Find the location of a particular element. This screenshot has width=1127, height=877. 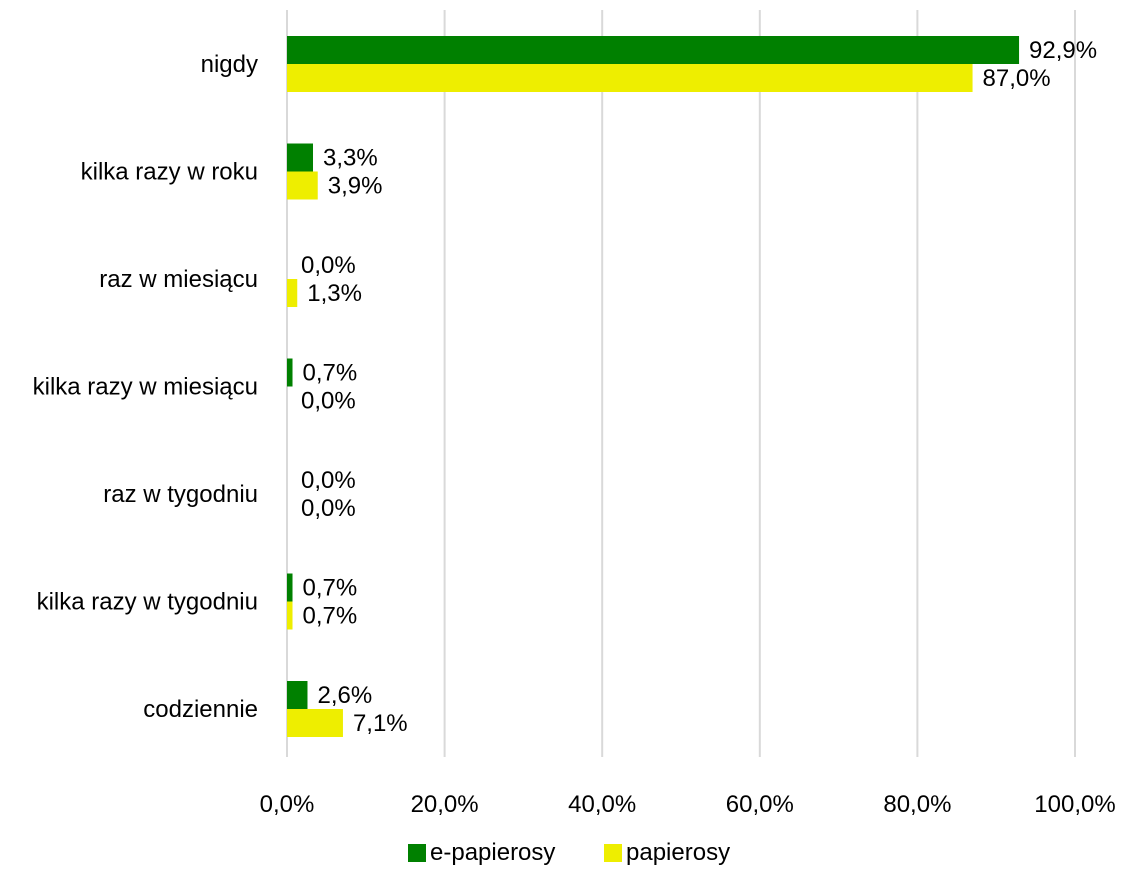

category-label: kilka razy w roku is located at coordinates (169, 172).